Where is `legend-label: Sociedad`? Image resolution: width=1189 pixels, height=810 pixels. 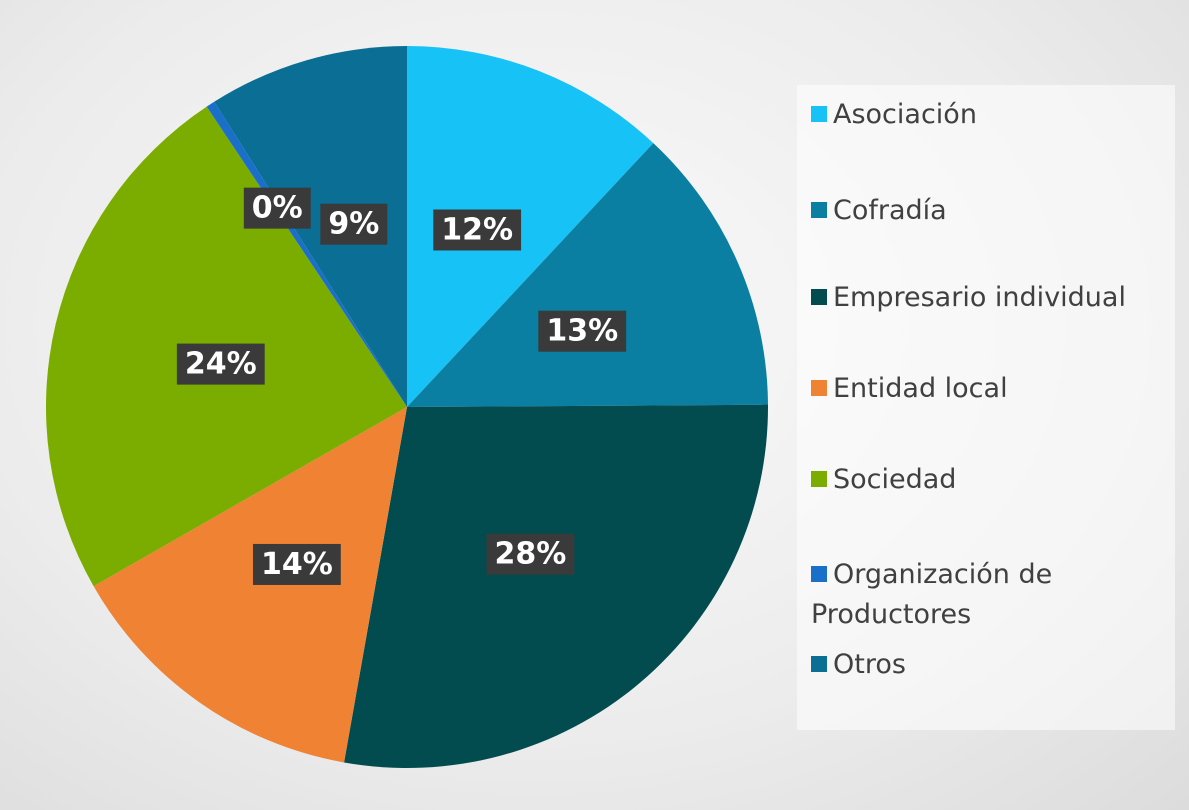
legend-label: Sociedad is located at coordinates (895, 479).